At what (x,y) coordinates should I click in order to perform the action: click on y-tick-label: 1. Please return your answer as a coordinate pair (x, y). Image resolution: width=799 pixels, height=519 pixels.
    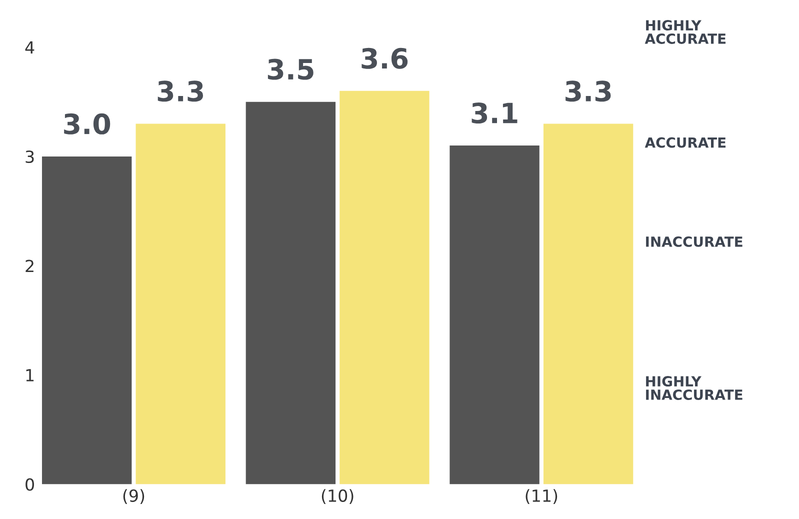
    Looking at the image, I should click on (30, 375).